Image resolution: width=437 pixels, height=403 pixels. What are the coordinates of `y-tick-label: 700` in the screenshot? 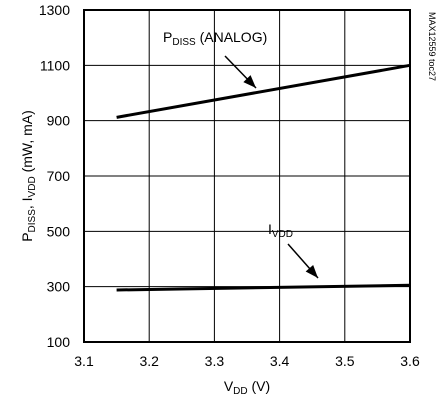 It's located at (59, 176).